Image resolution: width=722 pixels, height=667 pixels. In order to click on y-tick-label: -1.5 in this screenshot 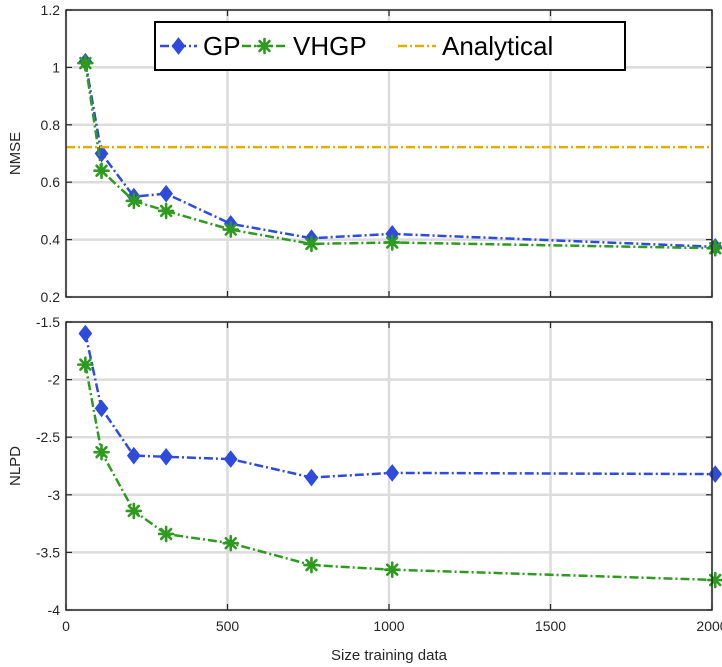, I will do `click(48, 322)`.